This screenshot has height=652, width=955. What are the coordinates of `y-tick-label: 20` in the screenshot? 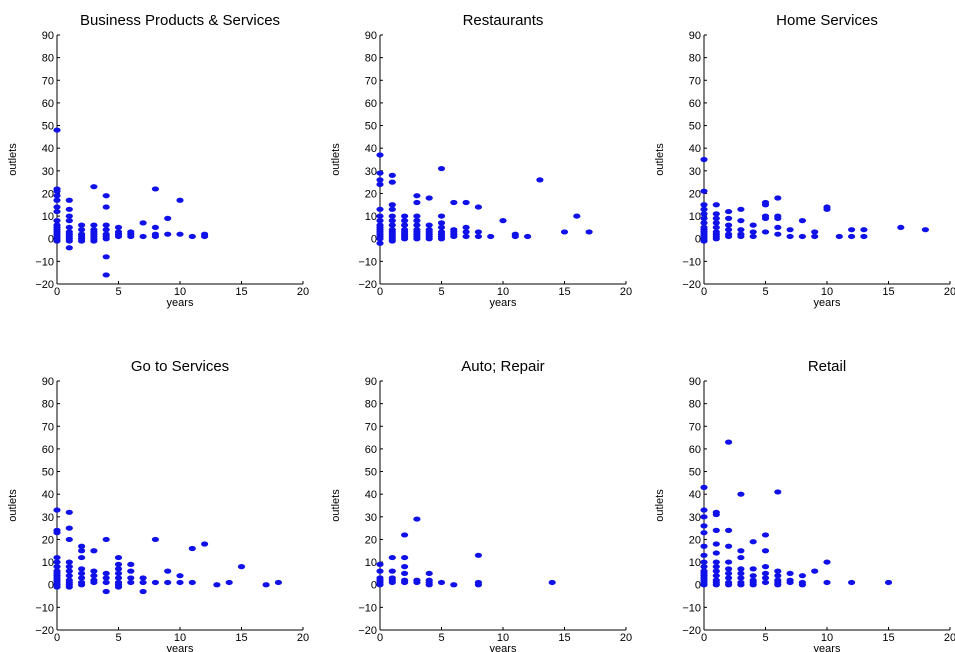 It's located at (371, 540).